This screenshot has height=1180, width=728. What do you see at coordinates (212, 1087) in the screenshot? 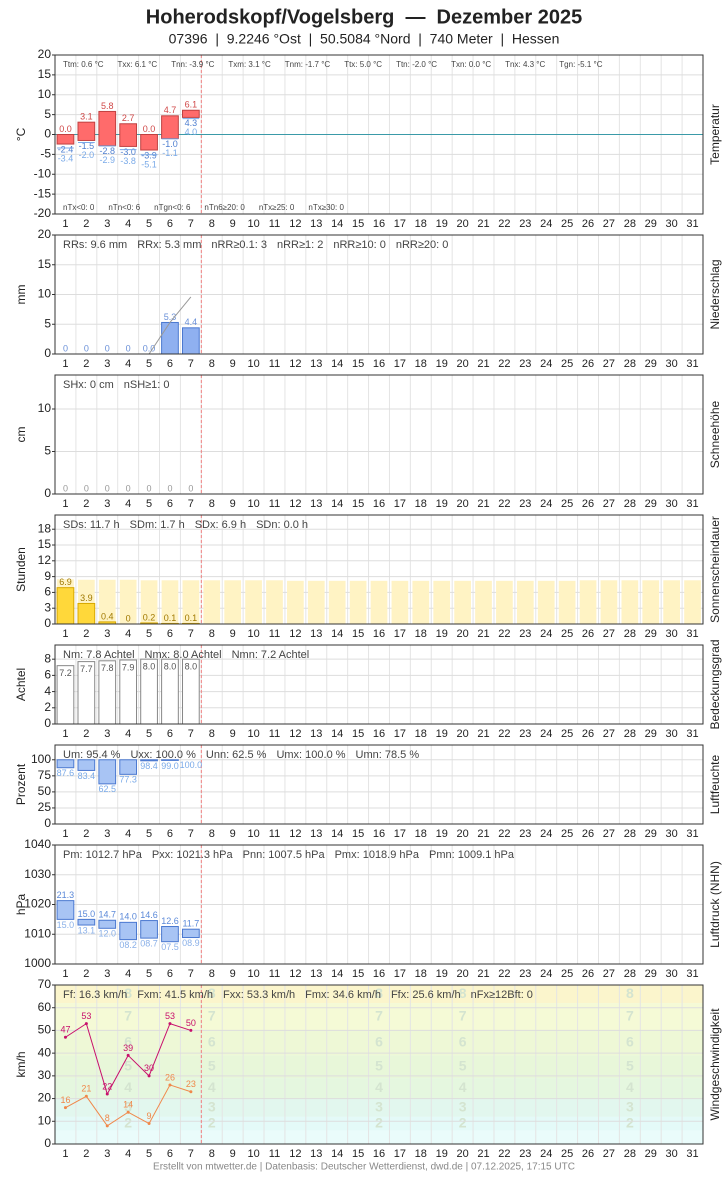
I see `beaufort-label: 4` at bounding box center [212, 1087].